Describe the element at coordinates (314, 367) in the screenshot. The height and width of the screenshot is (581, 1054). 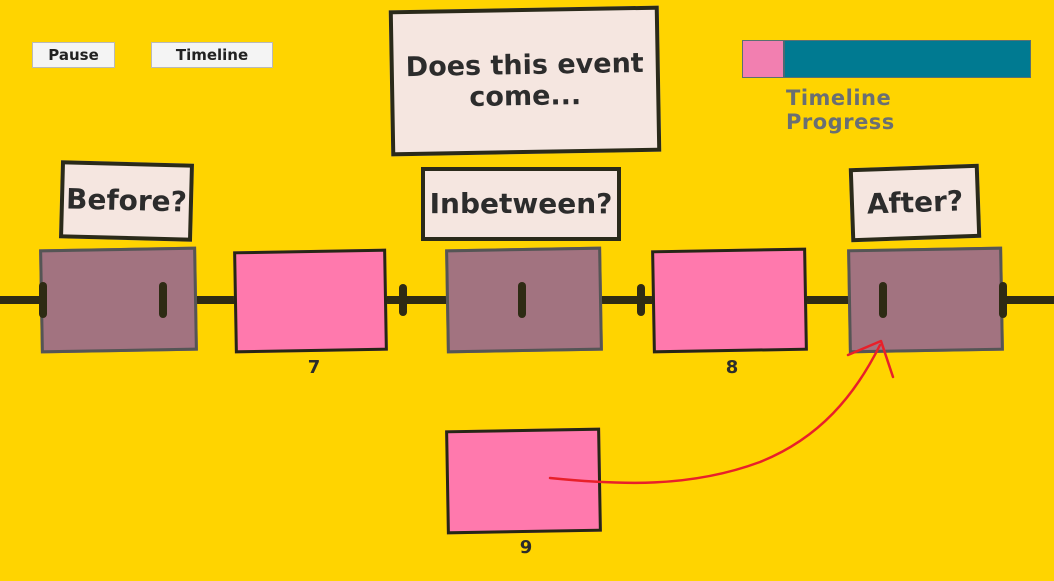
I see `event-number: 7` at that location.